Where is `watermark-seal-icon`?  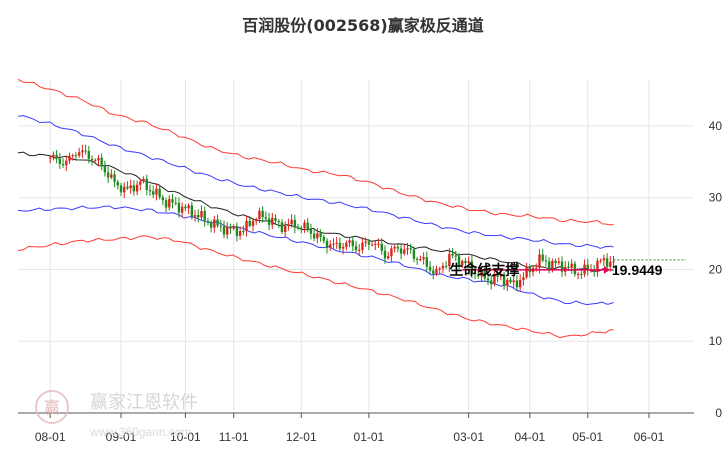 watermark-seal-icon is located at coordinates (52, 407).